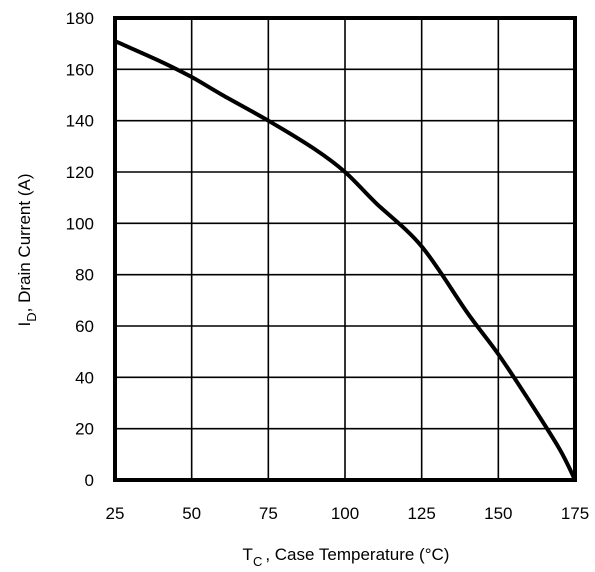 The width and height of the screenshot is (595, 572). Describe the element at coordinates (421, 513) in the screenshot. I see `x-tick-label: 125` at that location.